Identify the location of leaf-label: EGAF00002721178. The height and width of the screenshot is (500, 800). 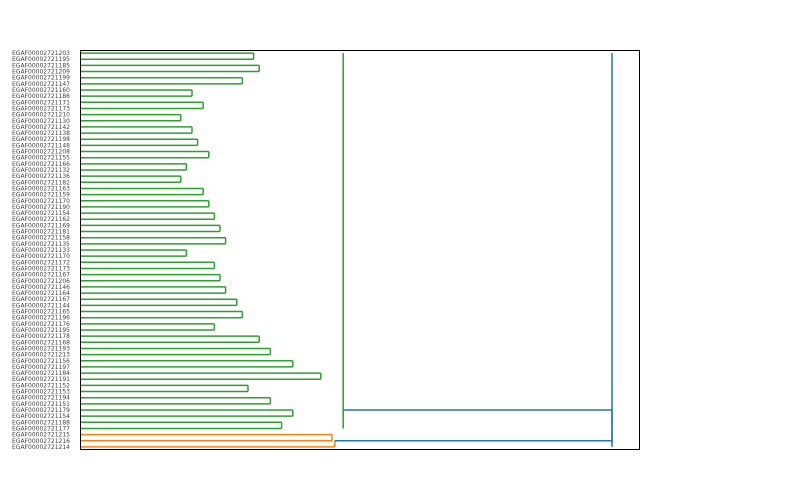
(41, 336).